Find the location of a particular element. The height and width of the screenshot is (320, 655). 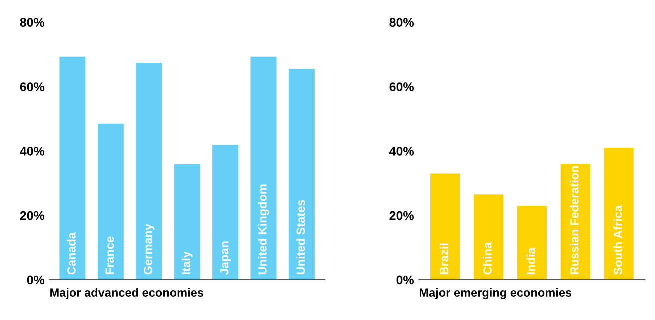

x-tick-label: South Africa is located at coordinates (618, 240).